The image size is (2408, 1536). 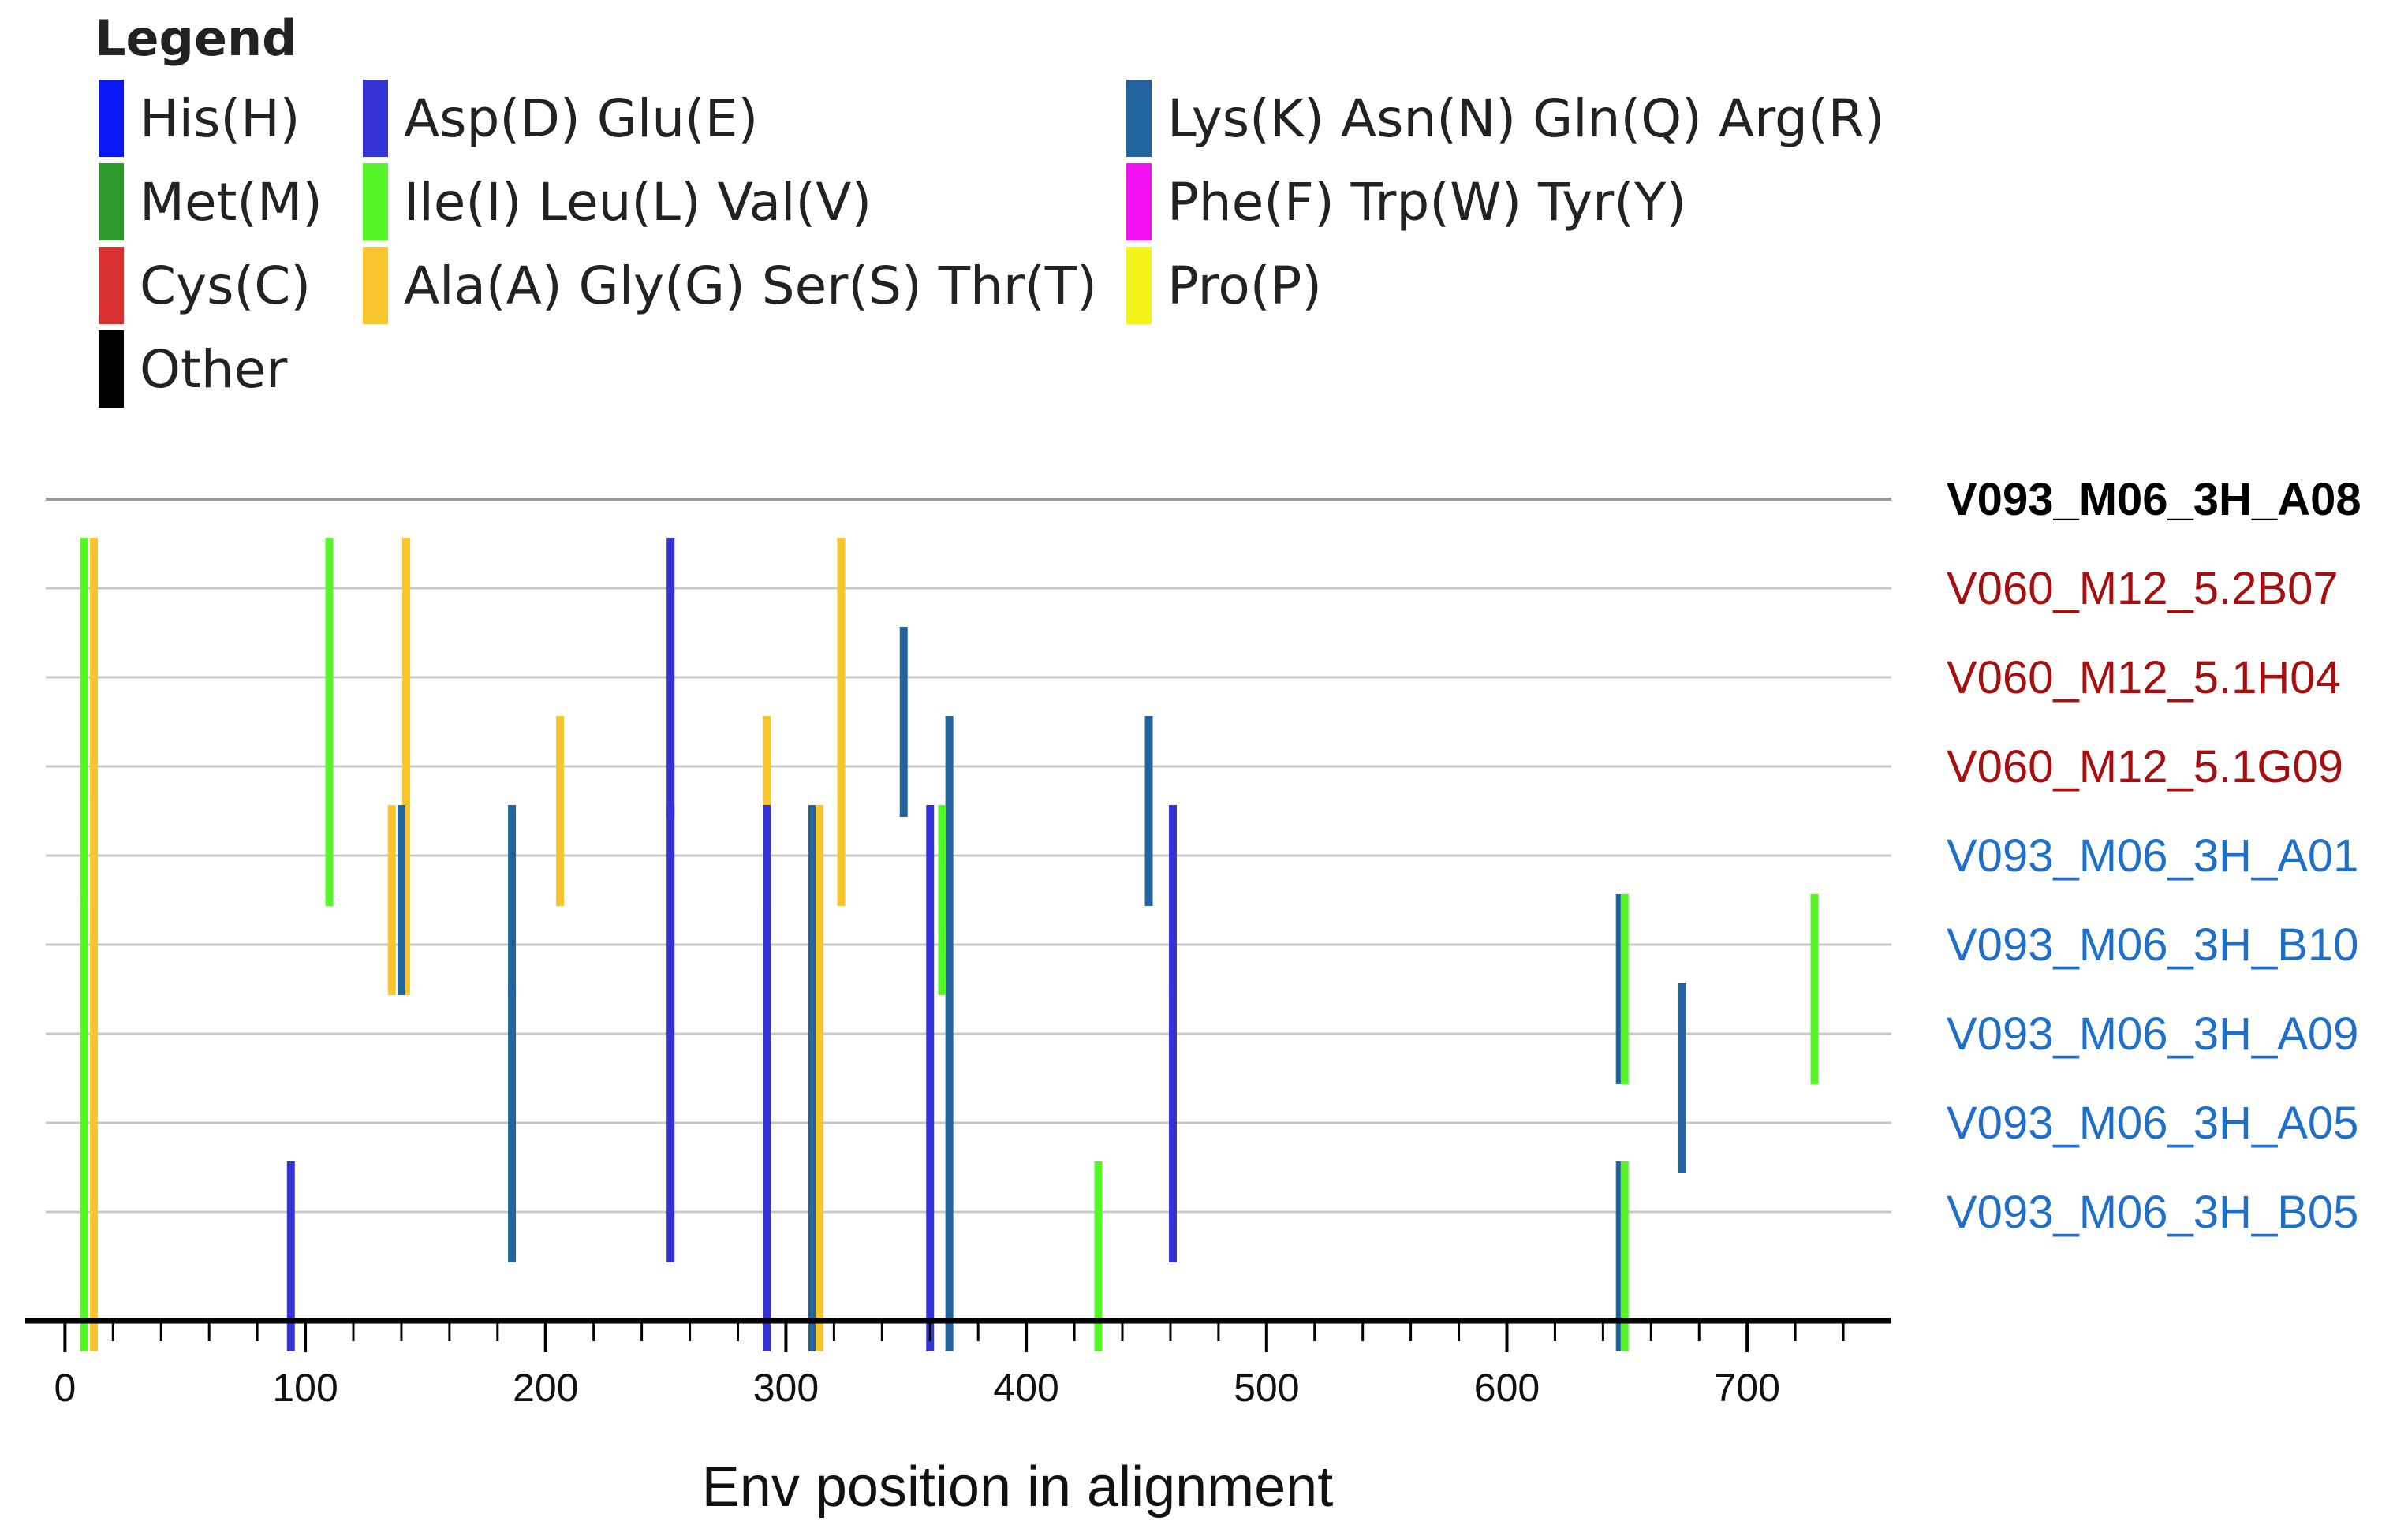 I want to click on sequence-label: V093_M06_3H_A01, so click(x=2152, y=856).